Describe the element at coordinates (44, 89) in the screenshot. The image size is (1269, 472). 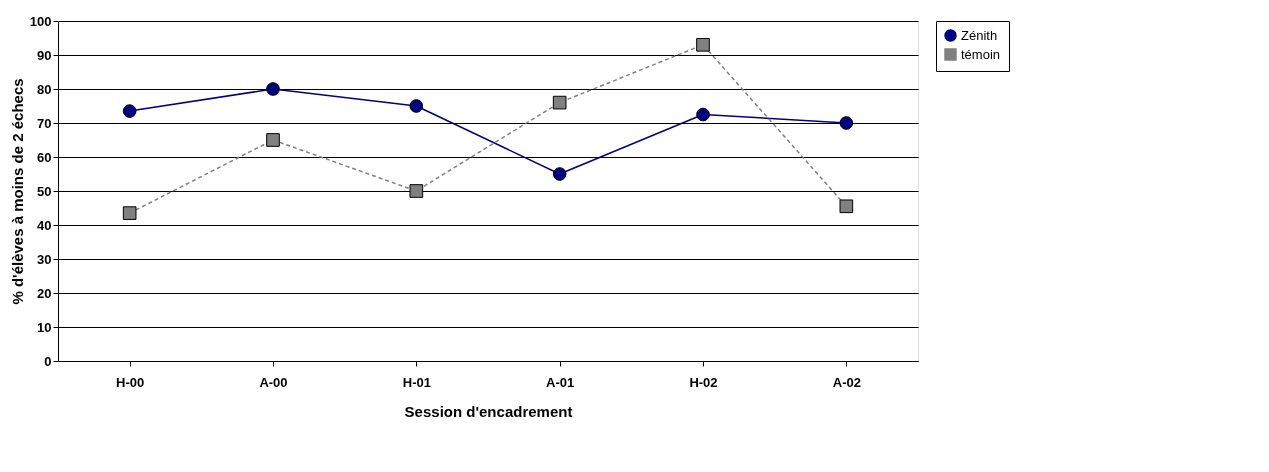
I see `y-tick-label: 80` at that location.